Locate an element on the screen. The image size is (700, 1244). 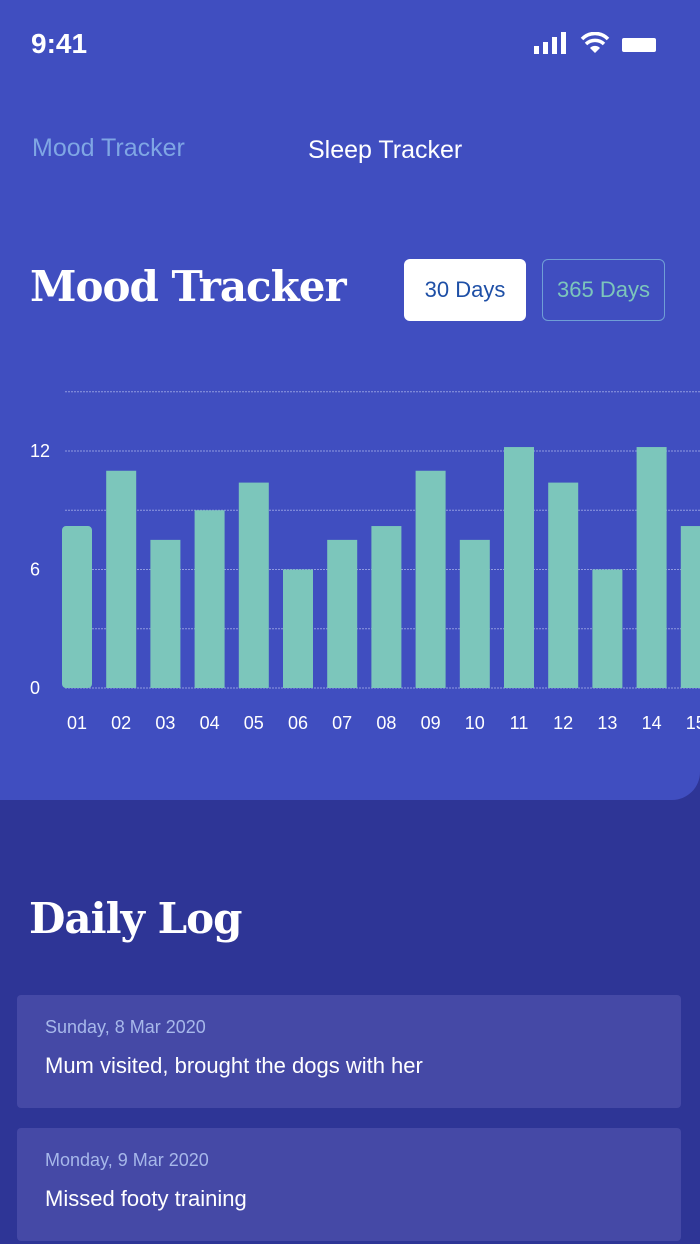
range-365-days-button: 365 Days is located at coordinates (603, 290).